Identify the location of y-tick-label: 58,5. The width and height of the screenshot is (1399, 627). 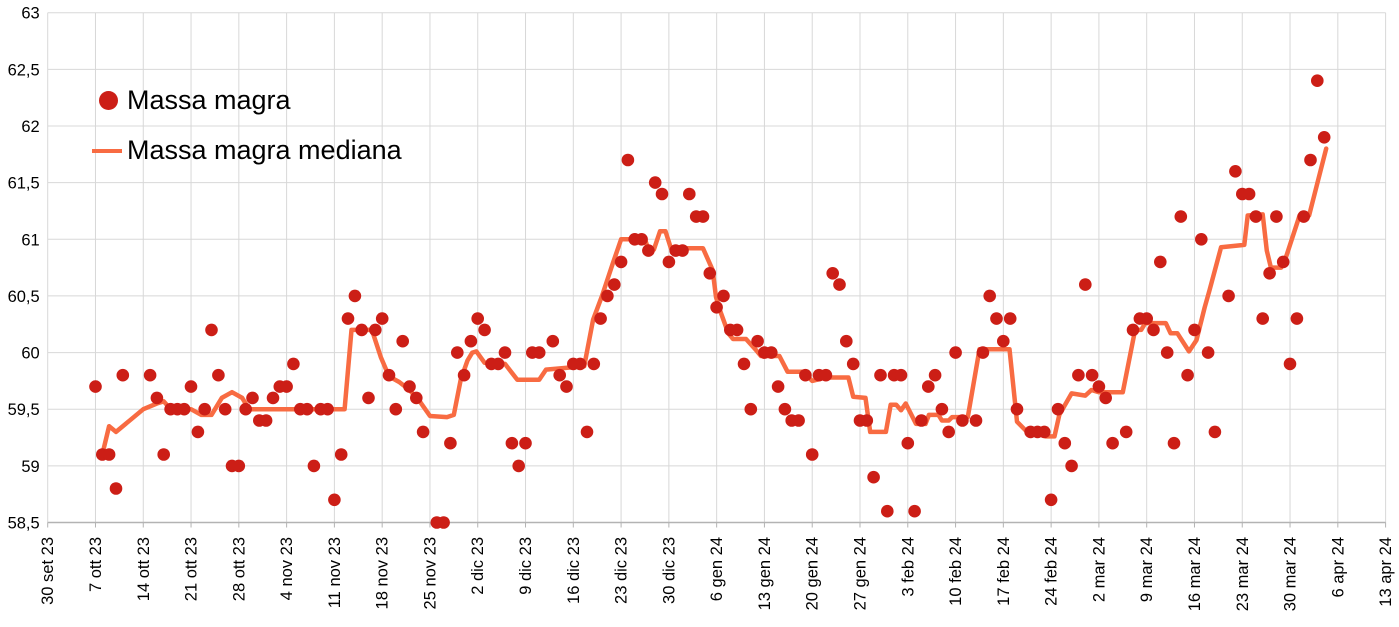
(24, 524).